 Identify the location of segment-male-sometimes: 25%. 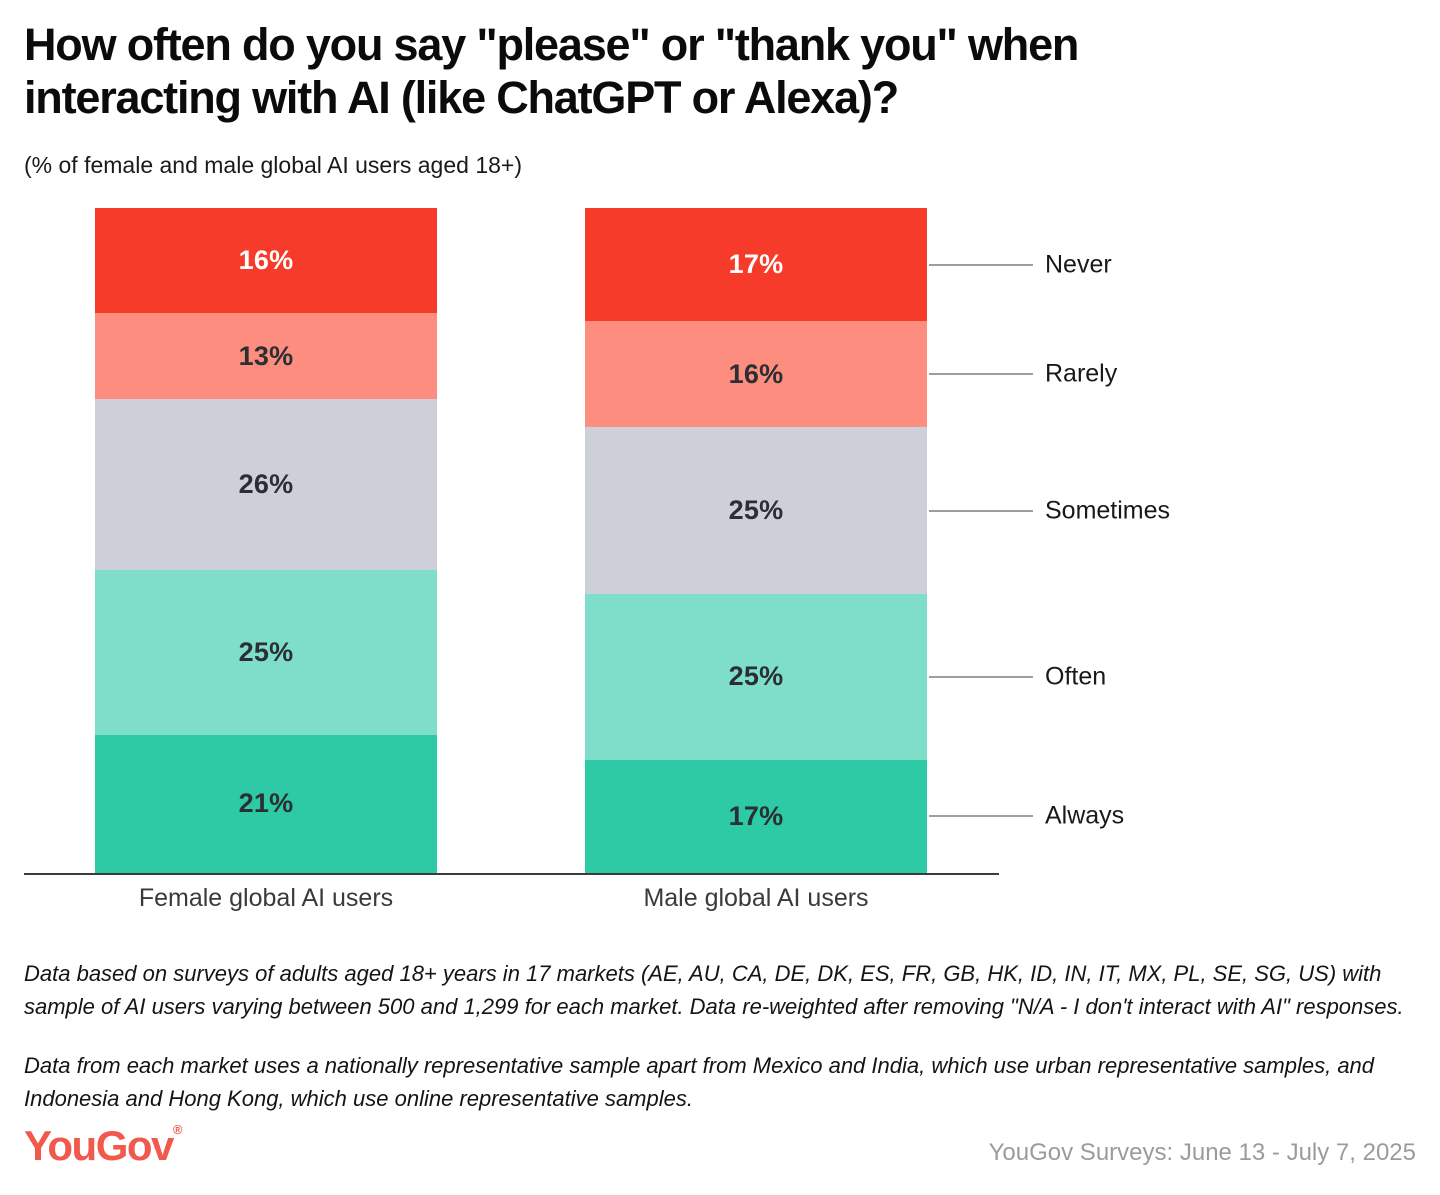
(756, 510).